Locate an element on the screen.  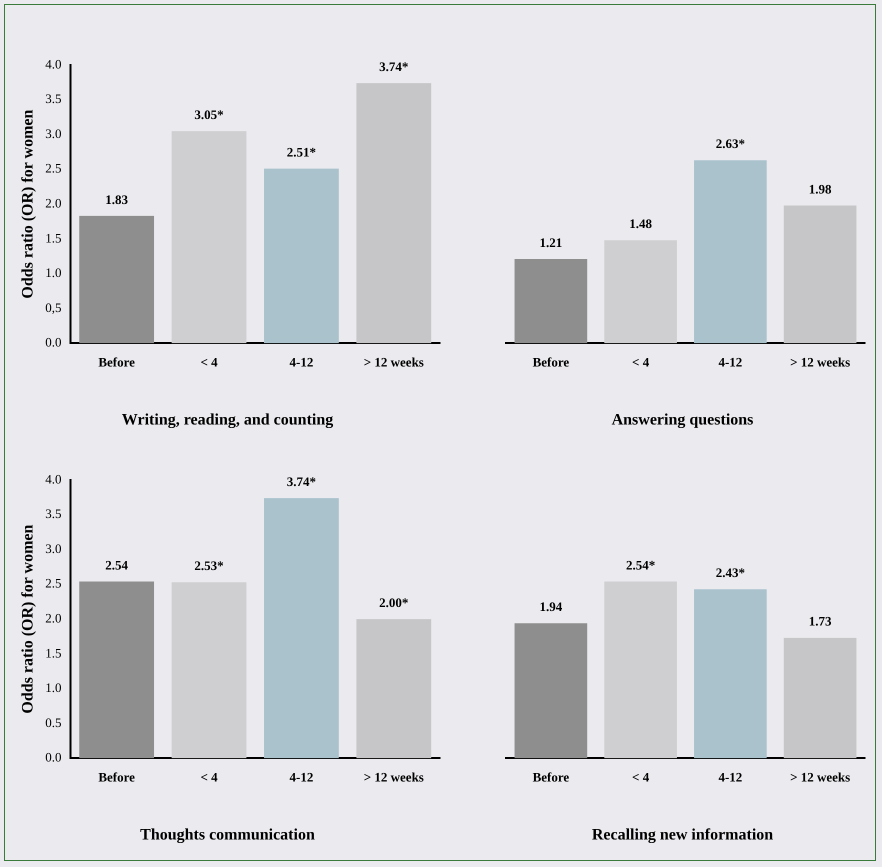
data-label: 2.53* is located at coordinates (209, 566).